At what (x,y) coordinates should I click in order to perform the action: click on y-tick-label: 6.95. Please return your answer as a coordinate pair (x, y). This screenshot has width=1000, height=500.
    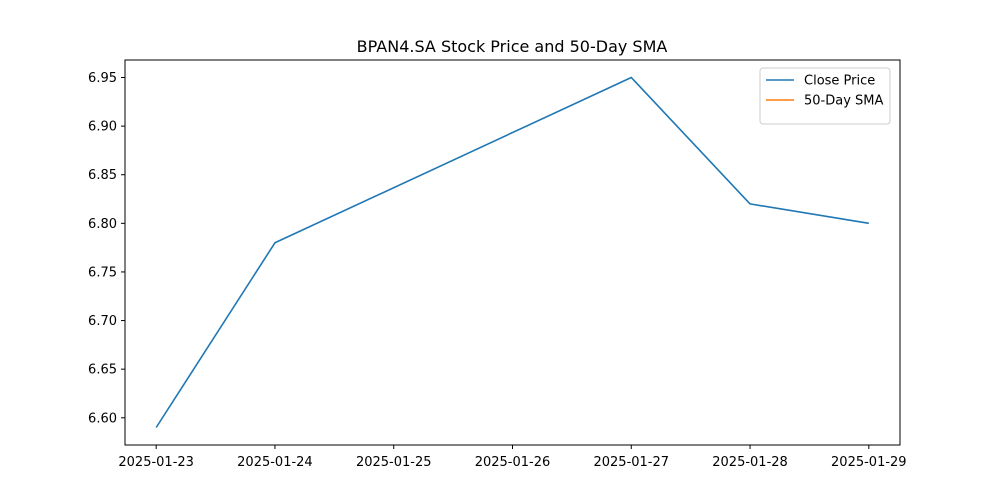
    Looking at the image, I should click on (102, 78).